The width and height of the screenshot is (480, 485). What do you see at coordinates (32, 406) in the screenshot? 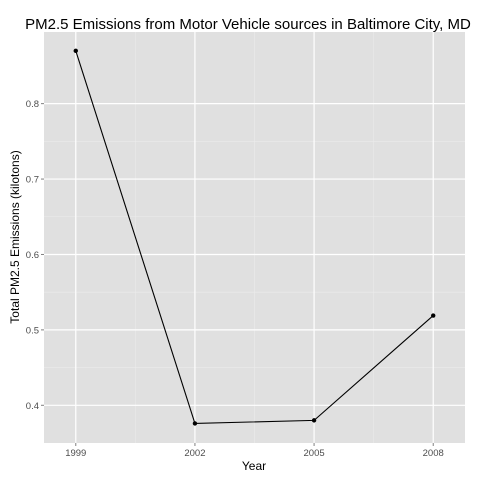
I see `y-tick-label: 0.4` at bounding box center [32, 406].